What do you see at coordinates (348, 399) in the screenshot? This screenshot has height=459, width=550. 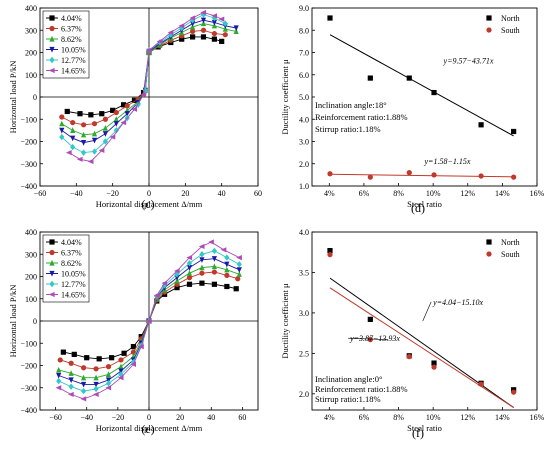 I see `annotation-text: Stirrup ratio:1.18%` at bounding box center [348, 399].